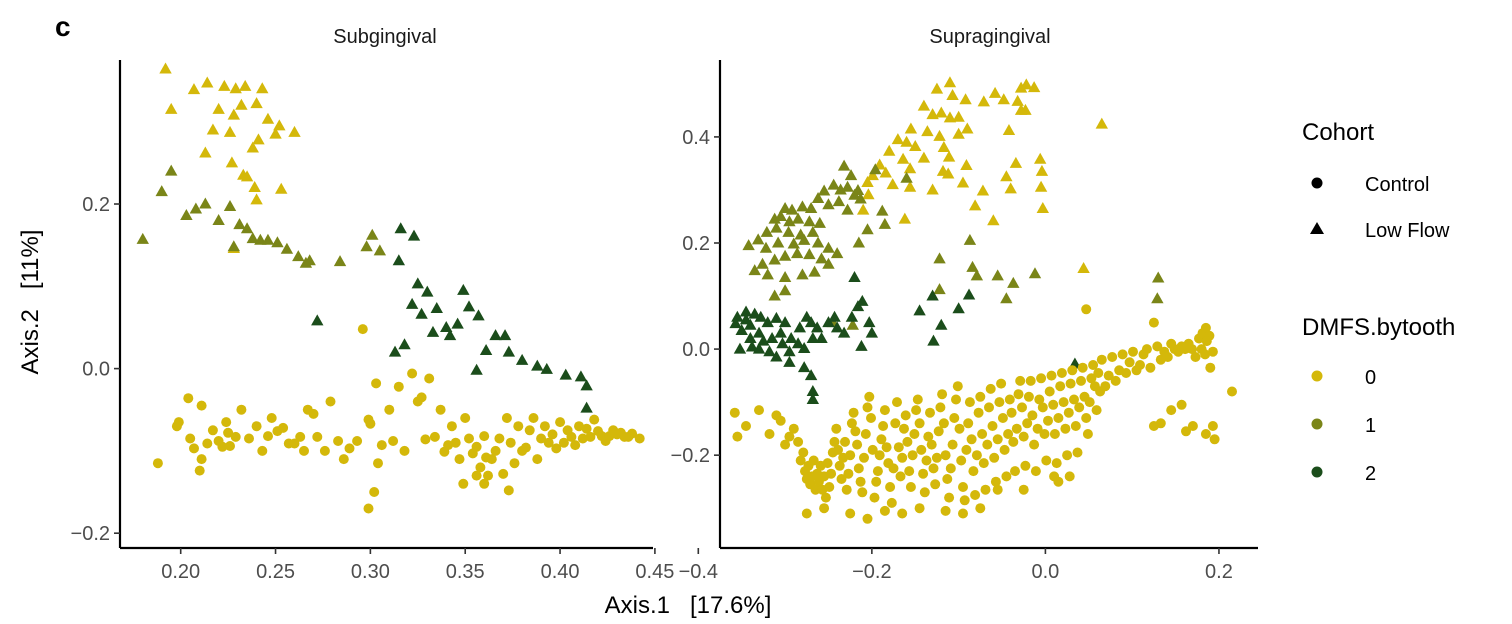 The width and height of the screenshot is (1512, 624). What do you see at coordinates (1370, 378) in the screenshot?
I see `legend-label-dmfs-0: 0` at bounding box center [1370, 378].